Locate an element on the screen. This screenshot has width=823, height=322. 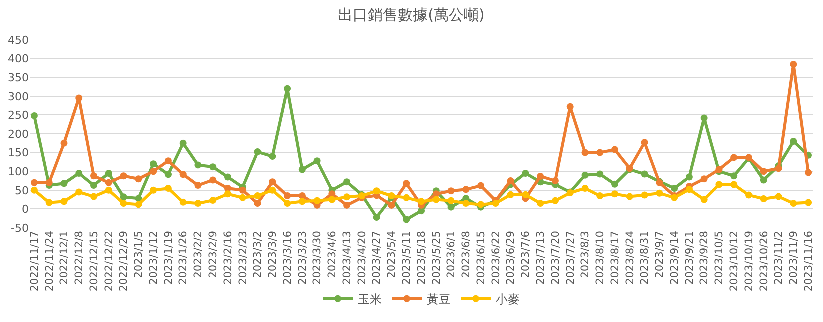
x-tick-label: 2023/6/22 is located at coordinates (496, 258).